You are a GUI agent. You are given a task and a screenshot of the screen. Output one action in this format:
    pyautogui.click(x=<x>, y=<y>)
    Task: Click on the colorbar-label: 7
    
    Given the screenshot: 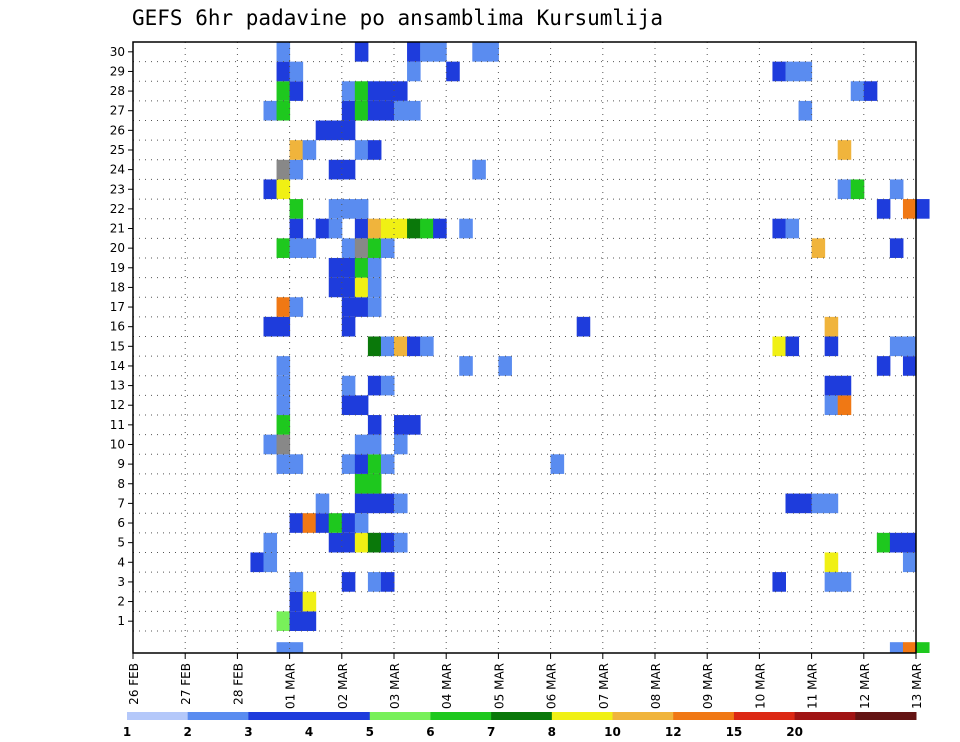 What is the action you would take?
    pyautogui.click(x=491, y=732)
    